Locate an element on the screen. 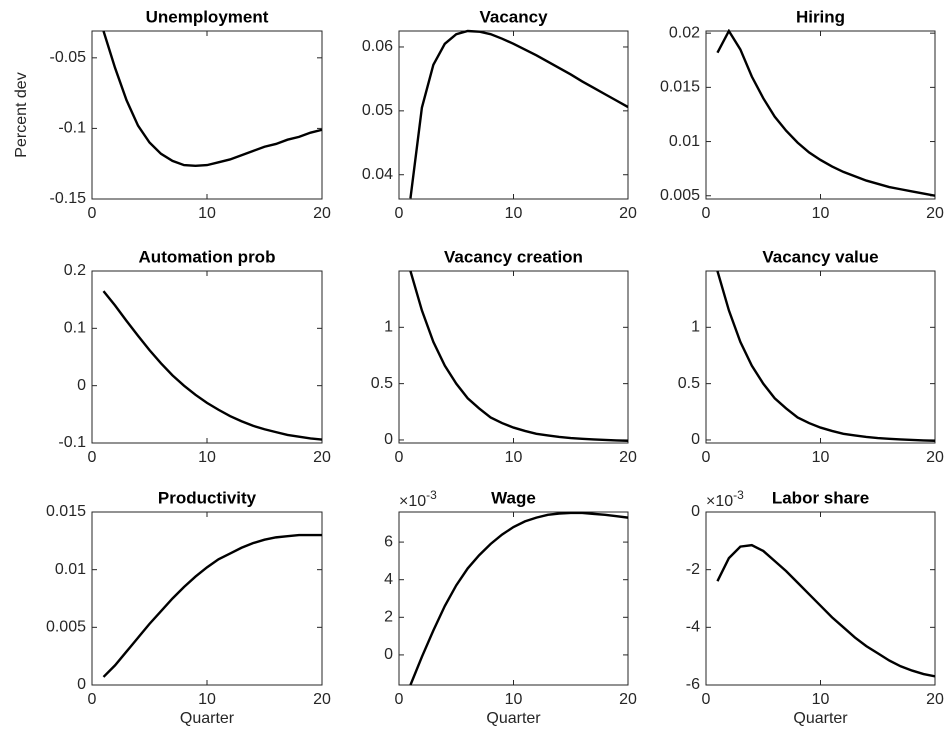  y-axis-label: Percent dev is located at coordinates (21, 114).